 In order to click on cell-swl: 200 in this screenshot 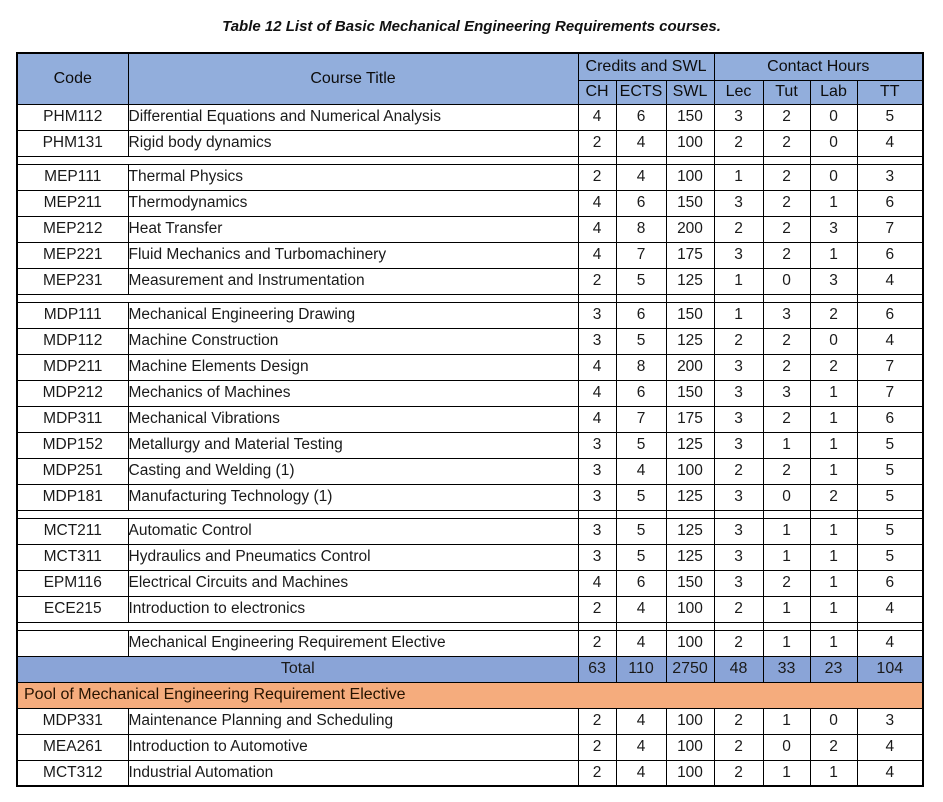, I will do `click(690, 229)`.